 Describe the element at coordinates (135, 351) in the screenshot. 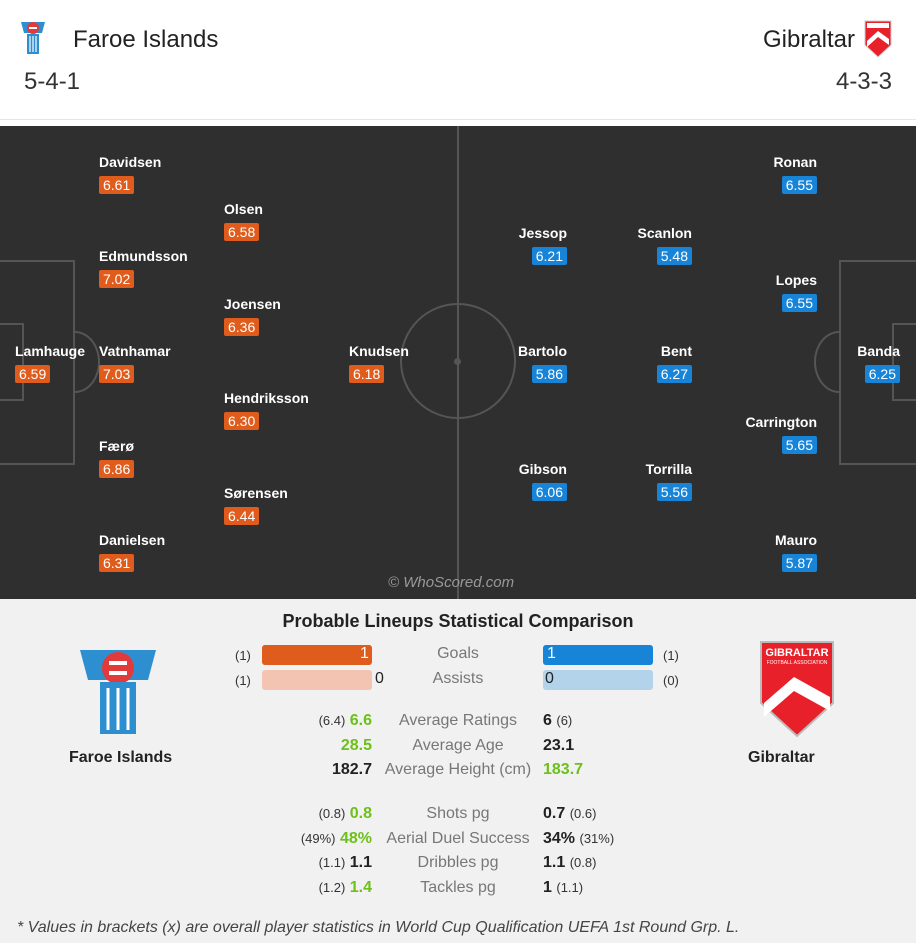

I see `player-name: Vatnhamar` at that location.